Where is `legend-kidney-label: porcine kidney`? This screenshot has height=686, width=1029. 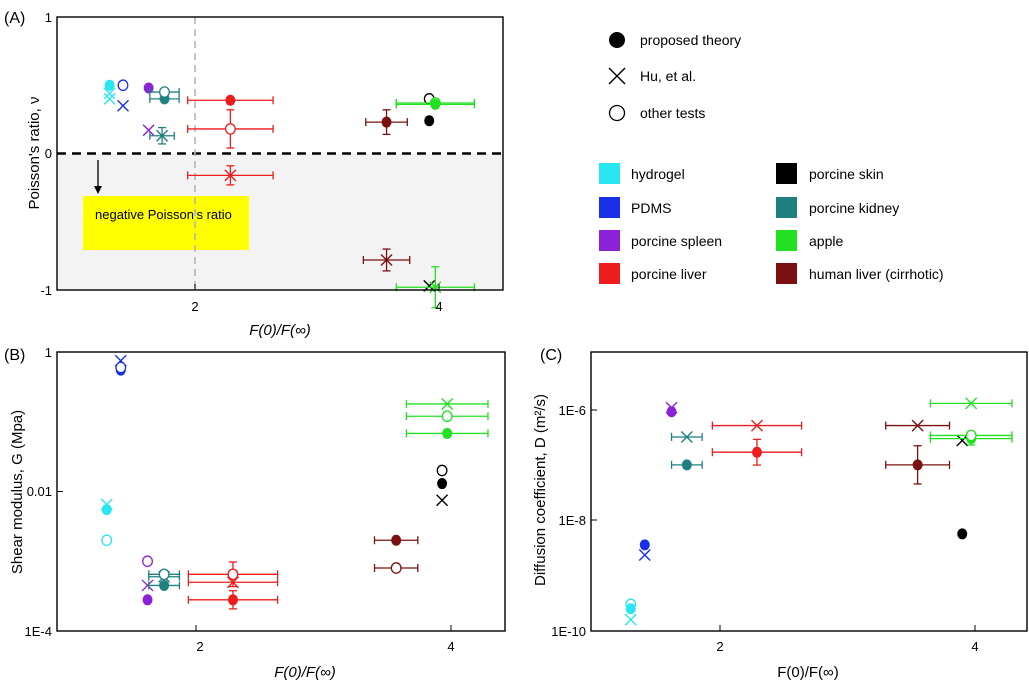
legend-kidney-label: porcine kidney is located at coordinates (854, 208).